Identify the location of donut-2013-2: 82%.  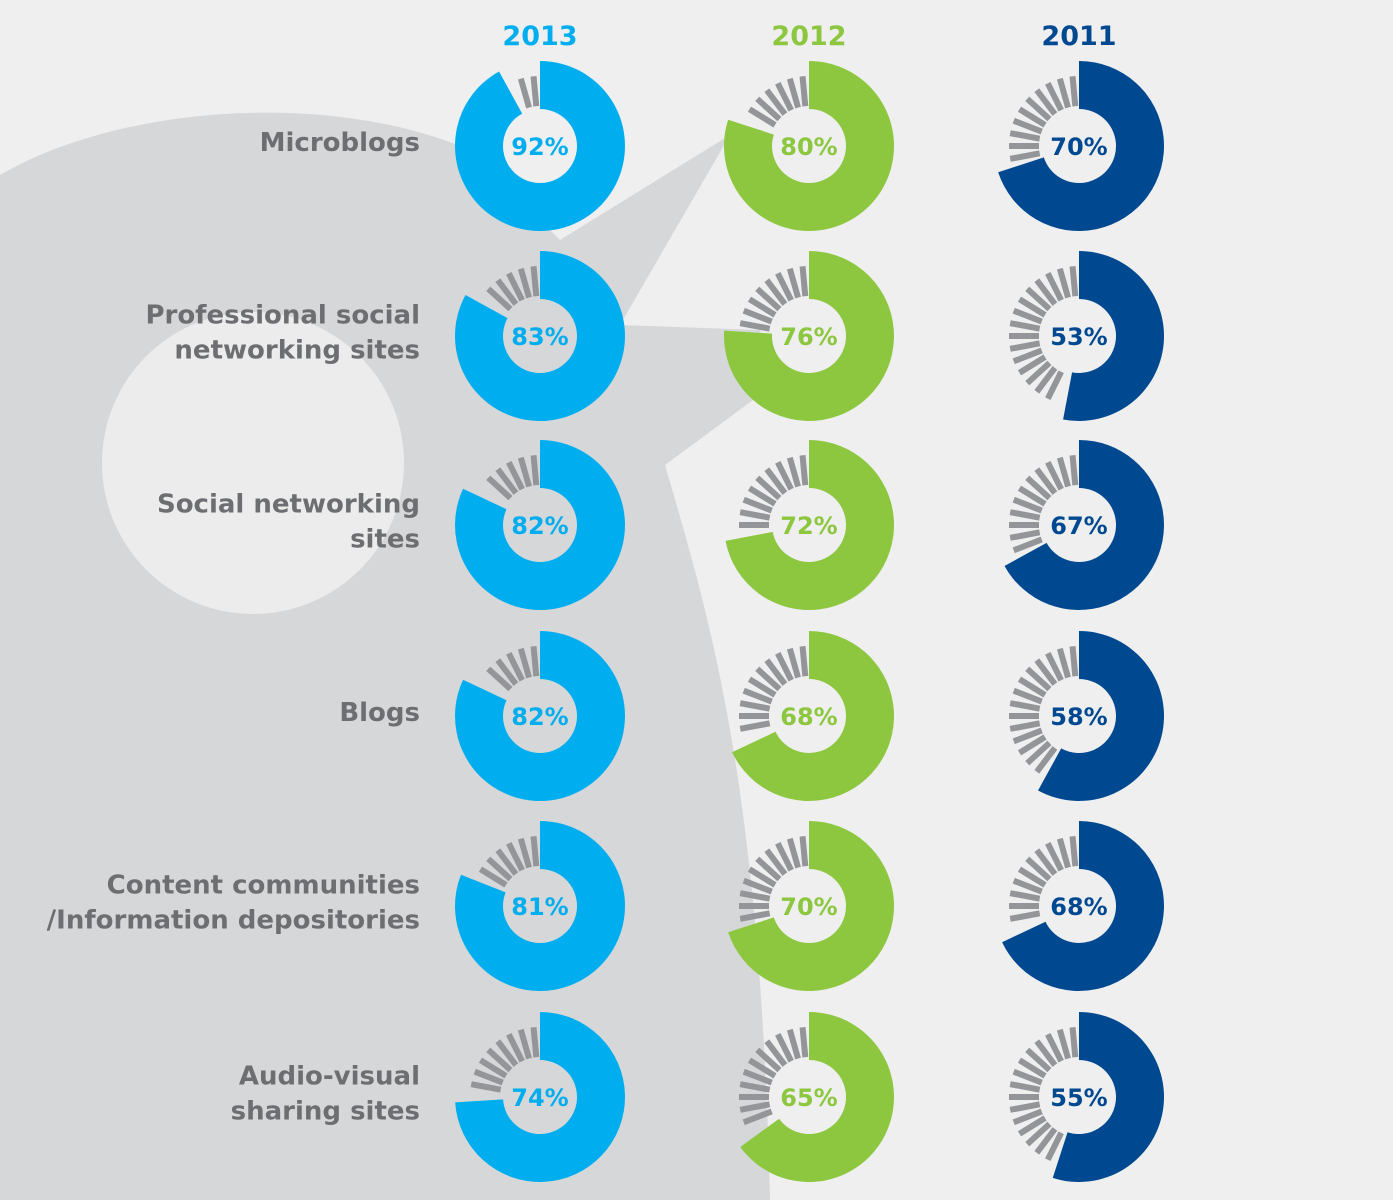
(540, 525).